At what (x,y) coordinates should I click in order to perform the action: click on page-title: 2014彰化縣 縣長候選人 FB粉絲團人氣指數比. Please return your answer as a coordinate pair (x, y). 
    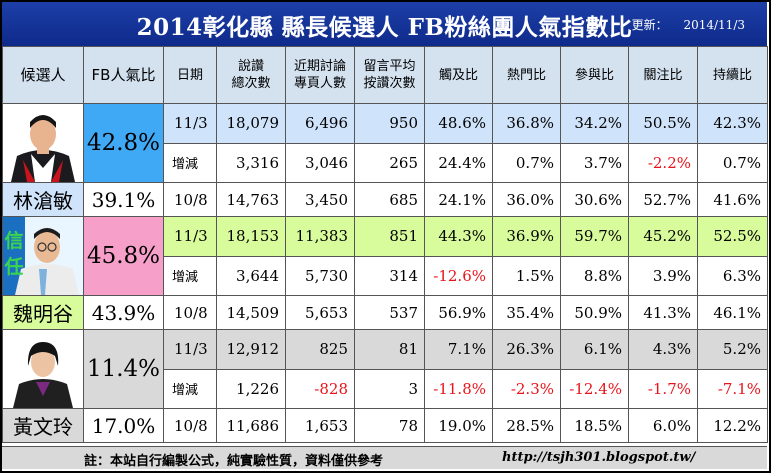
    Looking at the image, I should click on (384, 27).